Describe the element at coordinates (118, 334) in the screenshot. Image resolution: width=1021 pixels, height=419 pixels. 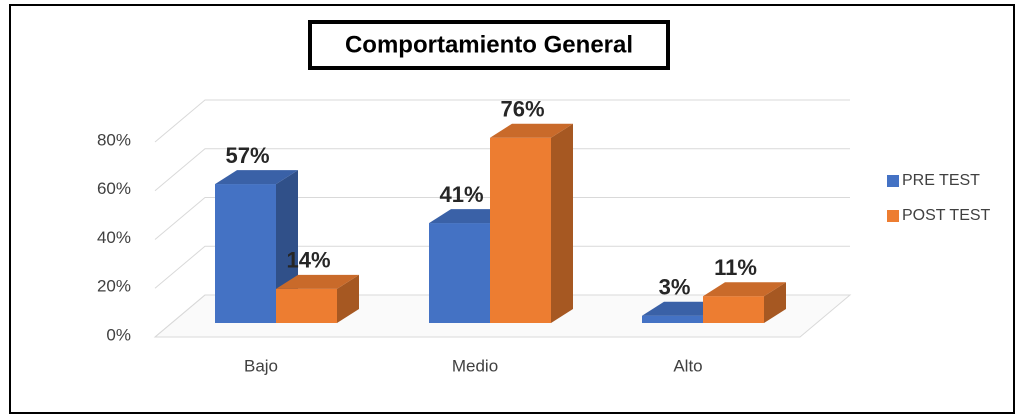
I see `y-tick-label: 0%` at that location.